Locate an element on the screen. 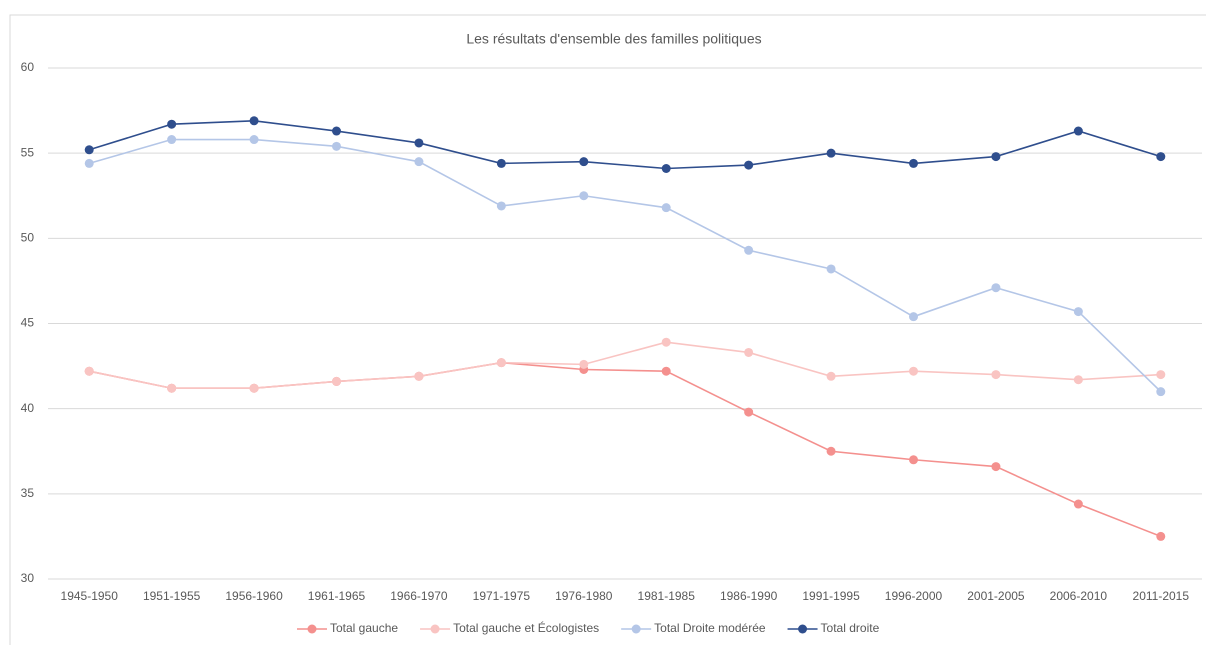 Image resolution: width=1206 pixels, height=645 pixels. x-tick-label: 1981-1985 is located at coordinates (667, 596).